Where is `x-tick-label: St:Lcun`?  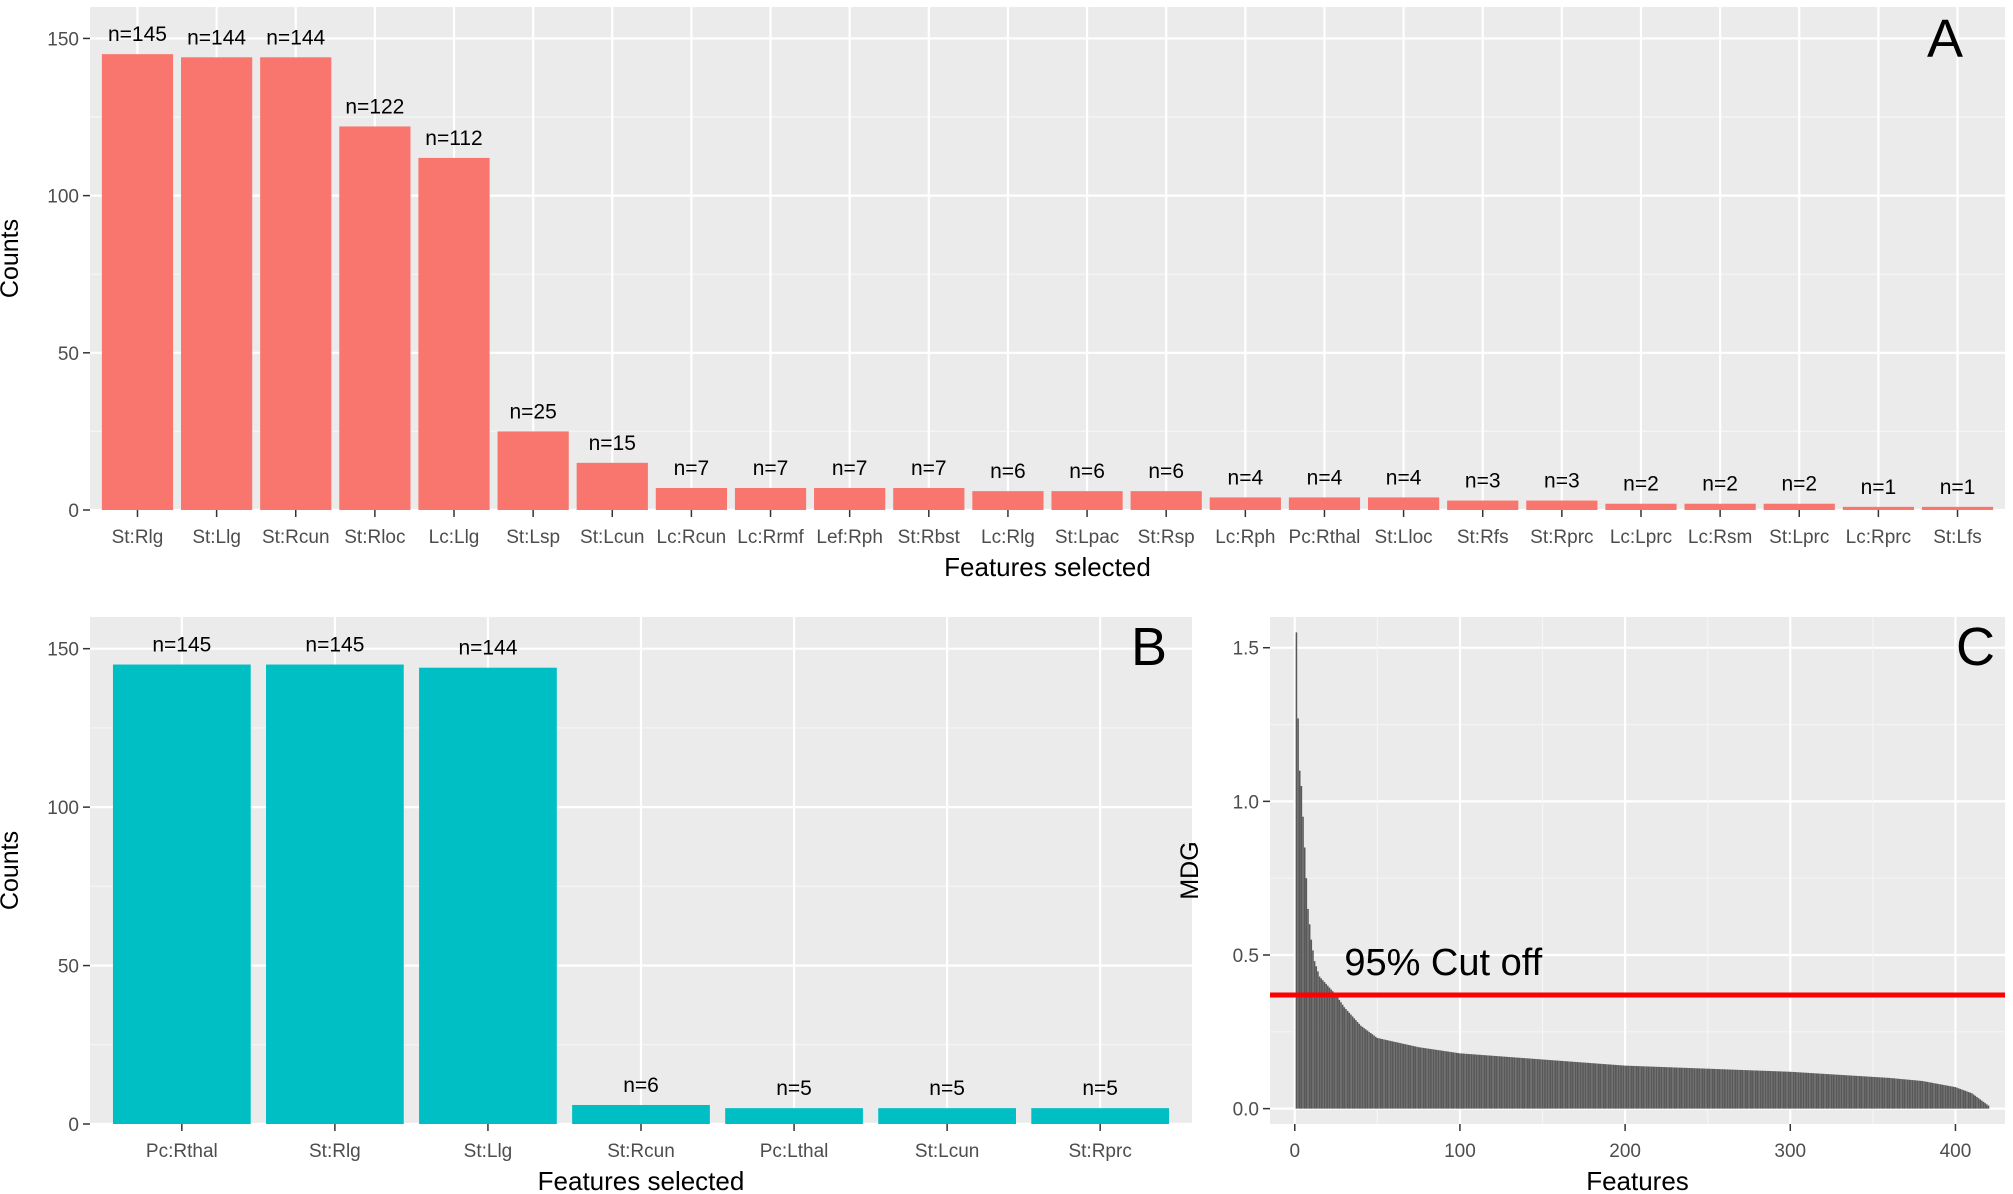 x-tick-label: St:Lcun is located at coordinates (947, 1151).